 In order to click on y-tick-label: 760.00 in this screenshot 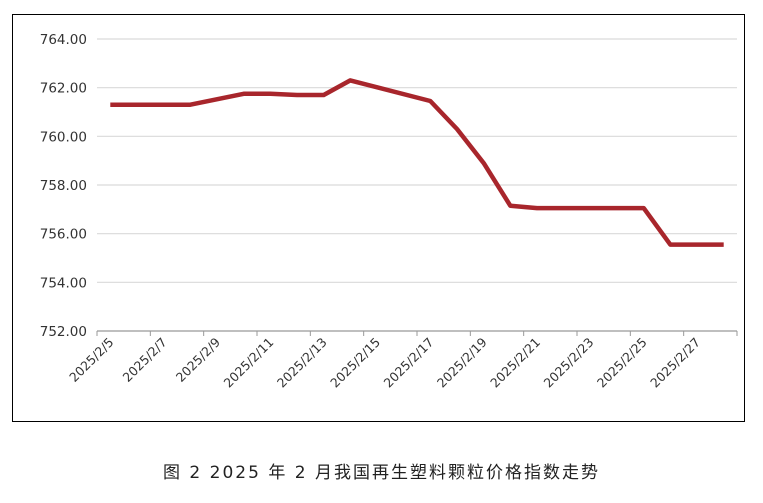, I will do `click(63, 137)`.